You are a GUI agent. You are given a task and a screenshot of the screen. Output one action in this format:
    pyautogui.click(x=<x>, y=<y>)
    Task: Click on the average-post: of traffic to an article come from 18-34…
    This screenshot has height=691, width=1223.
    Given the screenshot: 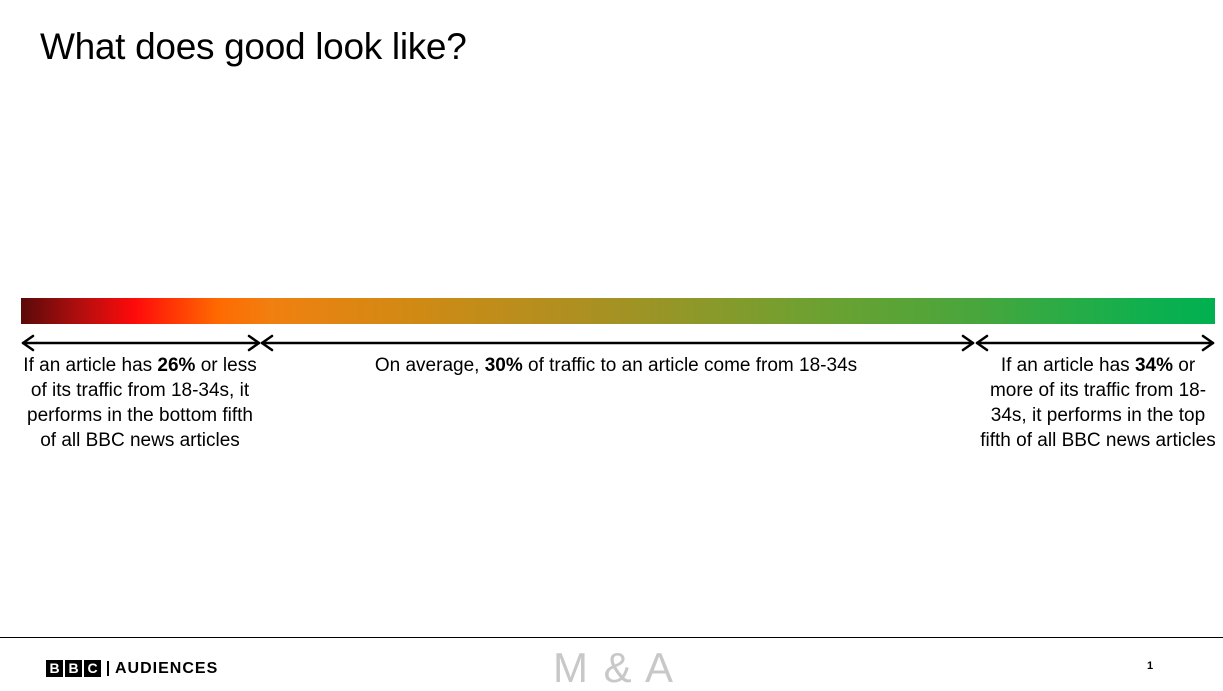 What is the action you would take?
    pyautogui.click(x=690, y=365)
    